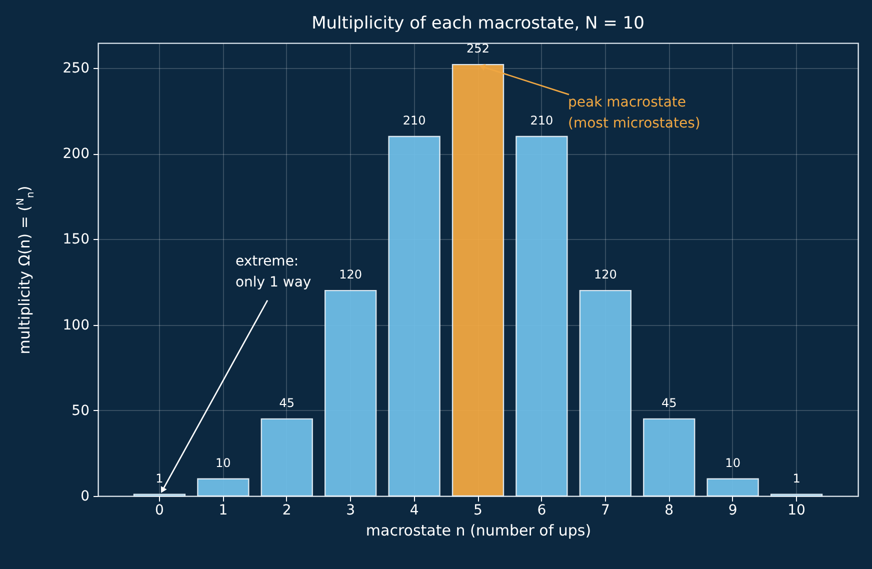 This screenshot has width=872, height=569. Describe the element at coordinates (85, 496) in the screenshot. I see `y-tick-label: 0` at that location.